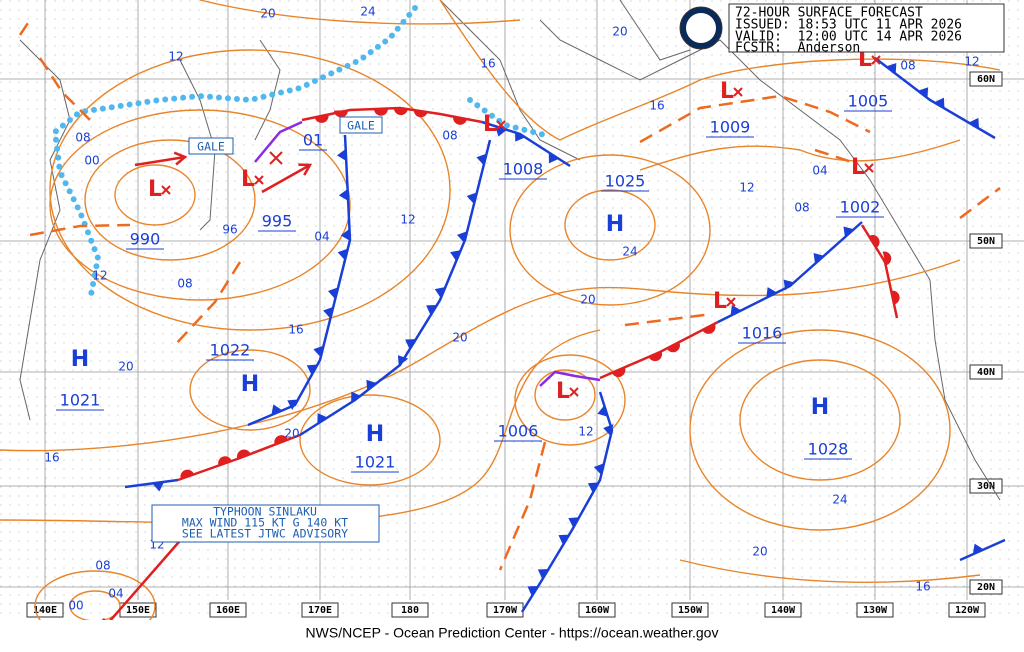 The width and height of the screenshot is (1024, 652). I want to click on gale-frame, so click(361, 125).